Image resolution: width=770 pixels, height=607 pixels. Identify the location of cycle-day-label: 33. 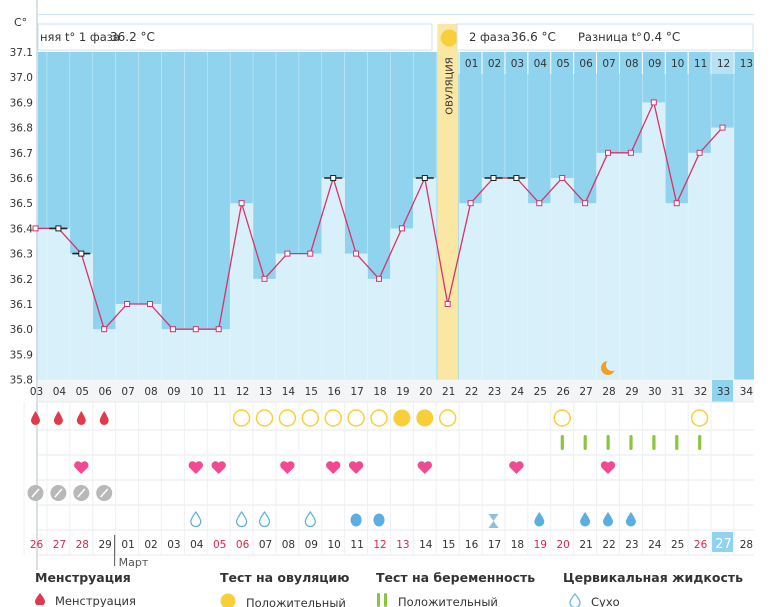
(723, 392).